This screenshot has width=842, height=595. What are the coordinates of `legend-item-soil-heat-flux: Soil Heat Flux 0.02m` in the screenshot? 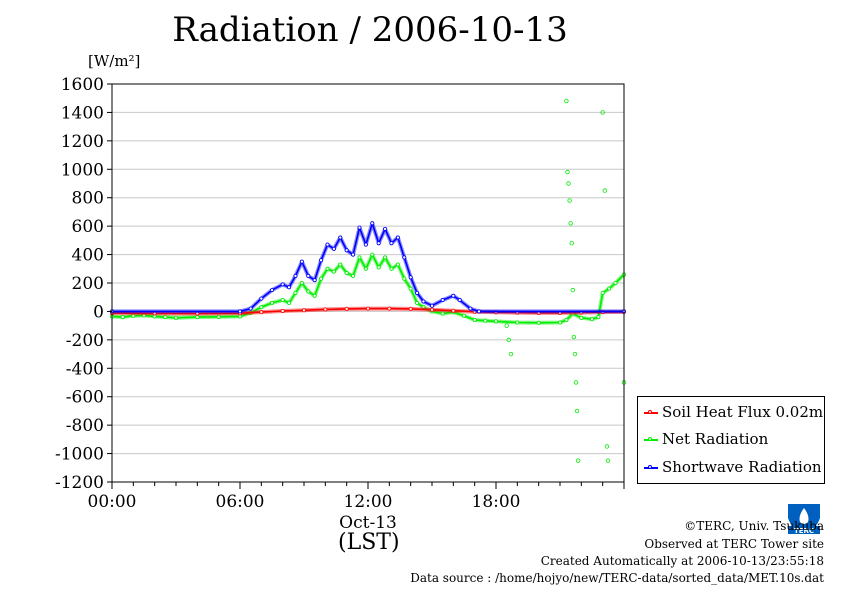 It's located at (733, 412).